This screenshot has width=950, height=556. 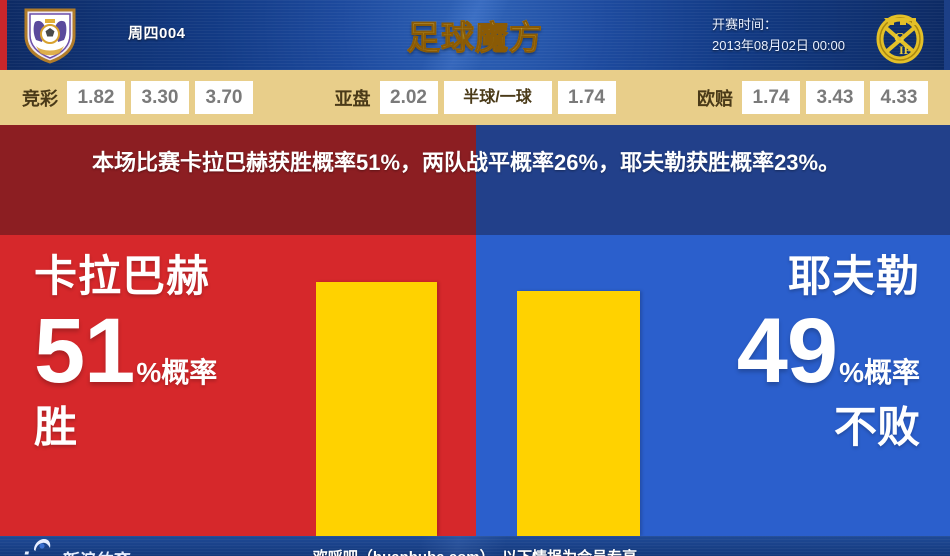 What do you see at coordinates (586, 97) in the screenshot?
I see `odds-yapan-away: 1.74` at bounding box center [586, 97].